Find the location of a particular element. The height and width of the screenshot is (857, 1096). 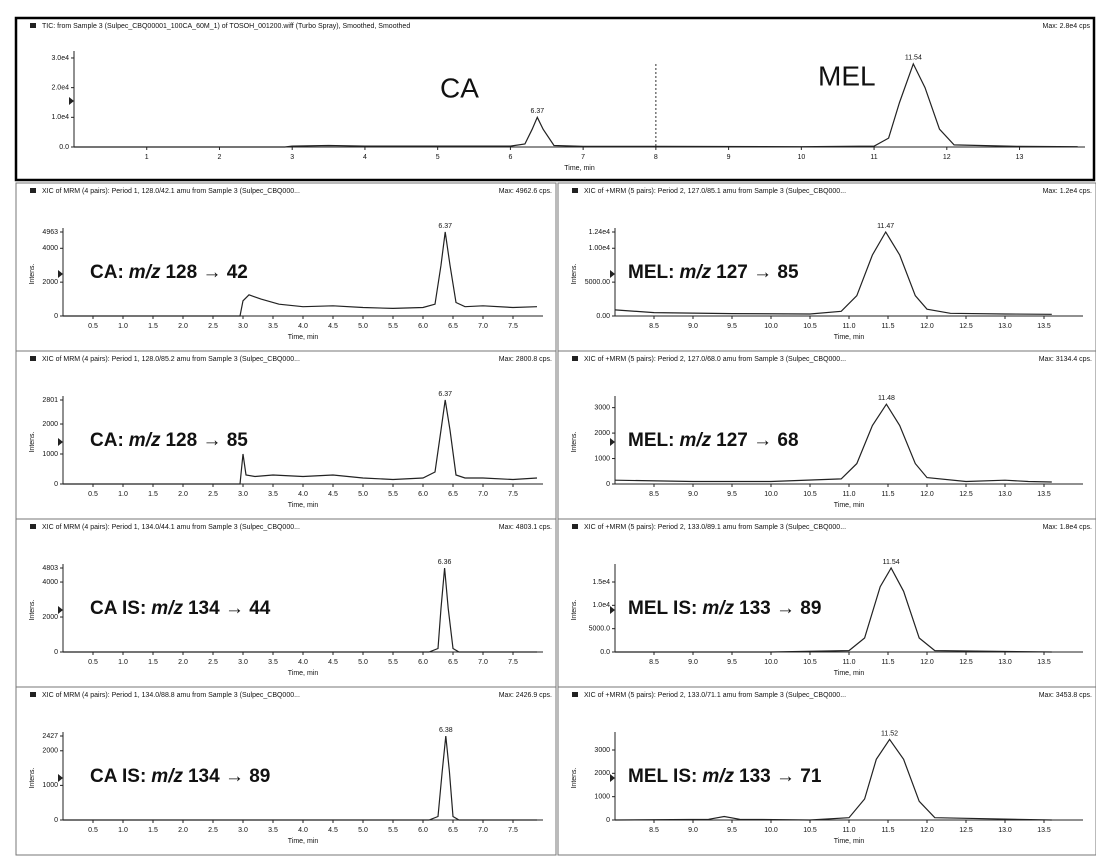

compound-label: MEL is located at coordinates (847, 75).